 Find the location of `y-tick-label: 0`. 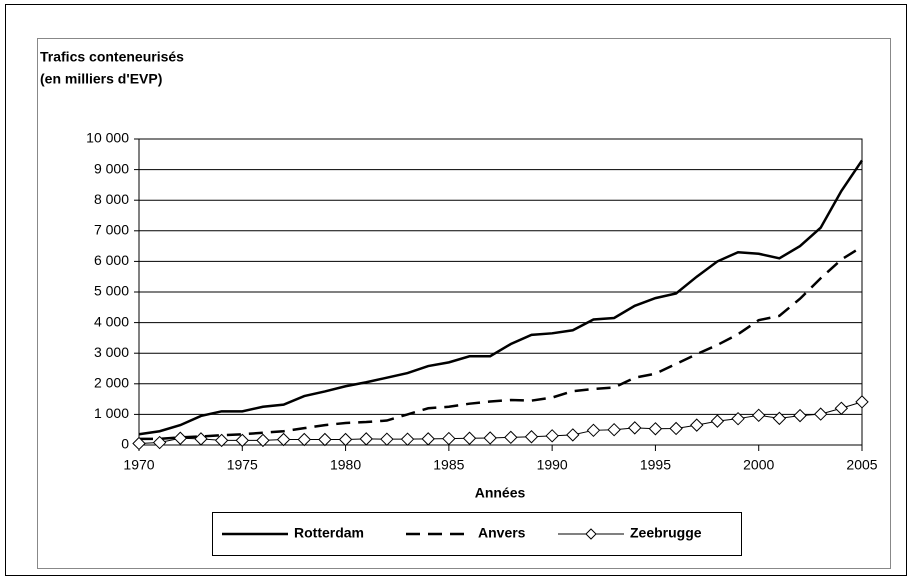

y-tick-label: 0 is located at coordinates (125, 444).